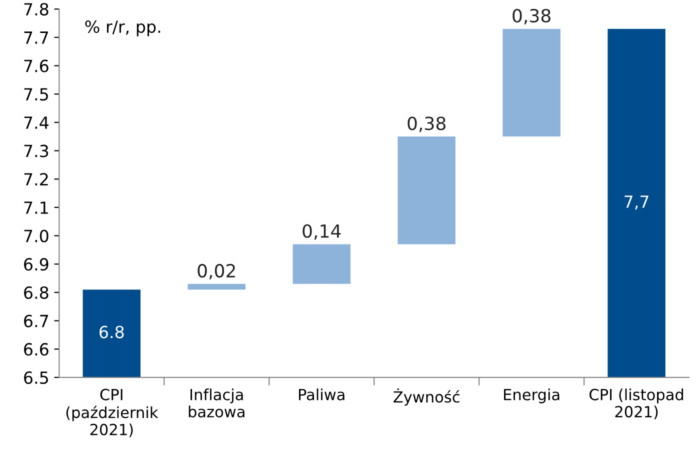 This screenshot has height=452, width=696. What do you see at coordinates (36, 94) in the screenshot?
I see `y-tick-label: 7.5` at bounding box center [36, 94].